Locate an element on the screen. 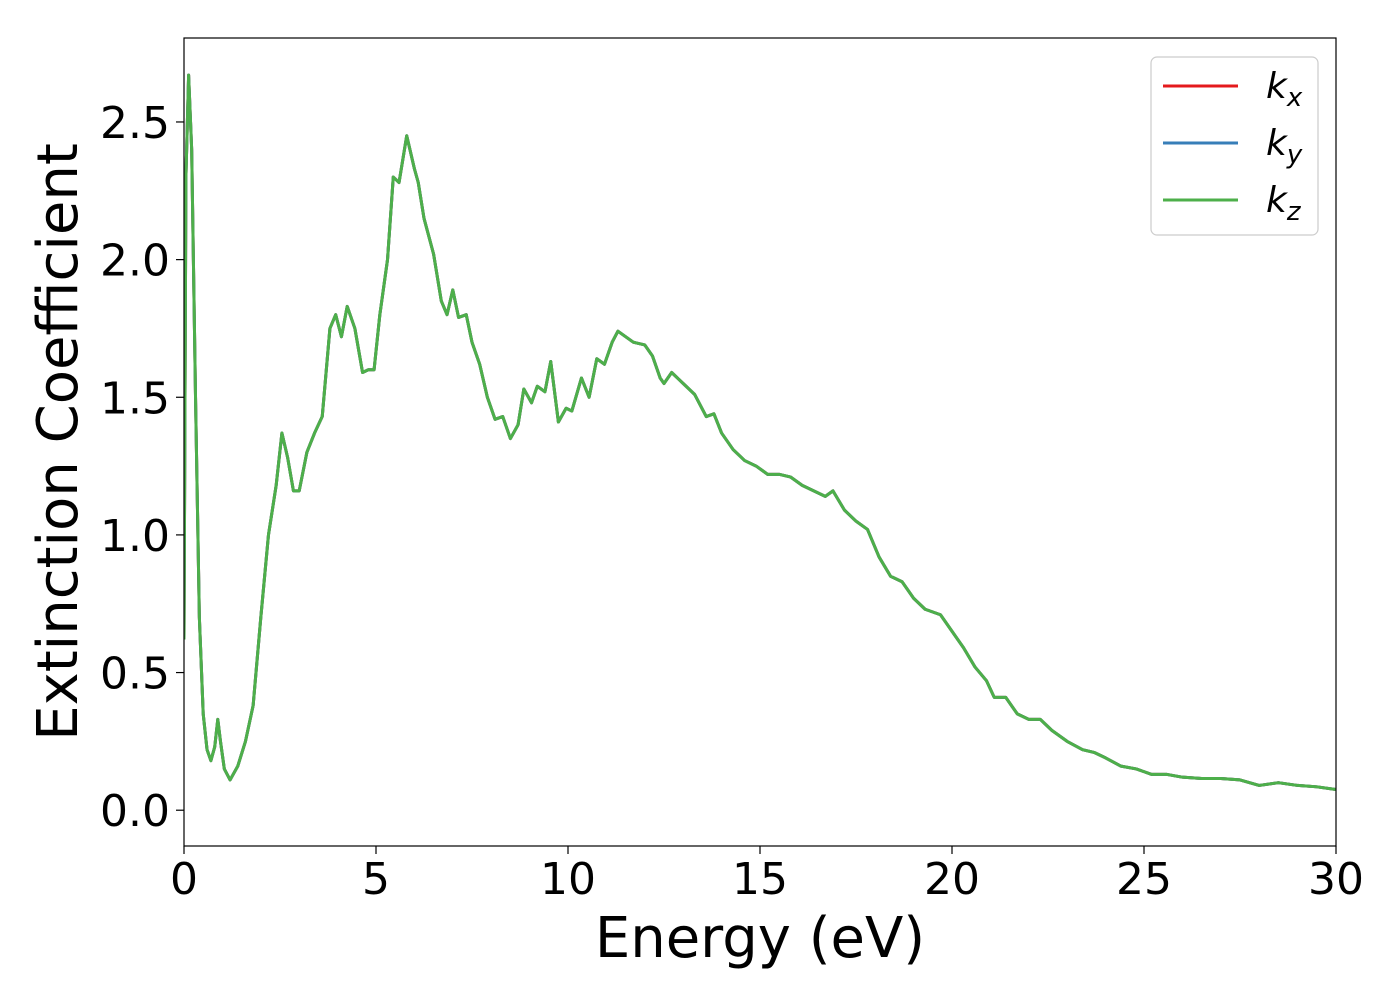 Image resolution: width=1400 pixels, height=1000 pixels. y-axis-label: Extinction Coefficient is located at coordinates (58, 442).